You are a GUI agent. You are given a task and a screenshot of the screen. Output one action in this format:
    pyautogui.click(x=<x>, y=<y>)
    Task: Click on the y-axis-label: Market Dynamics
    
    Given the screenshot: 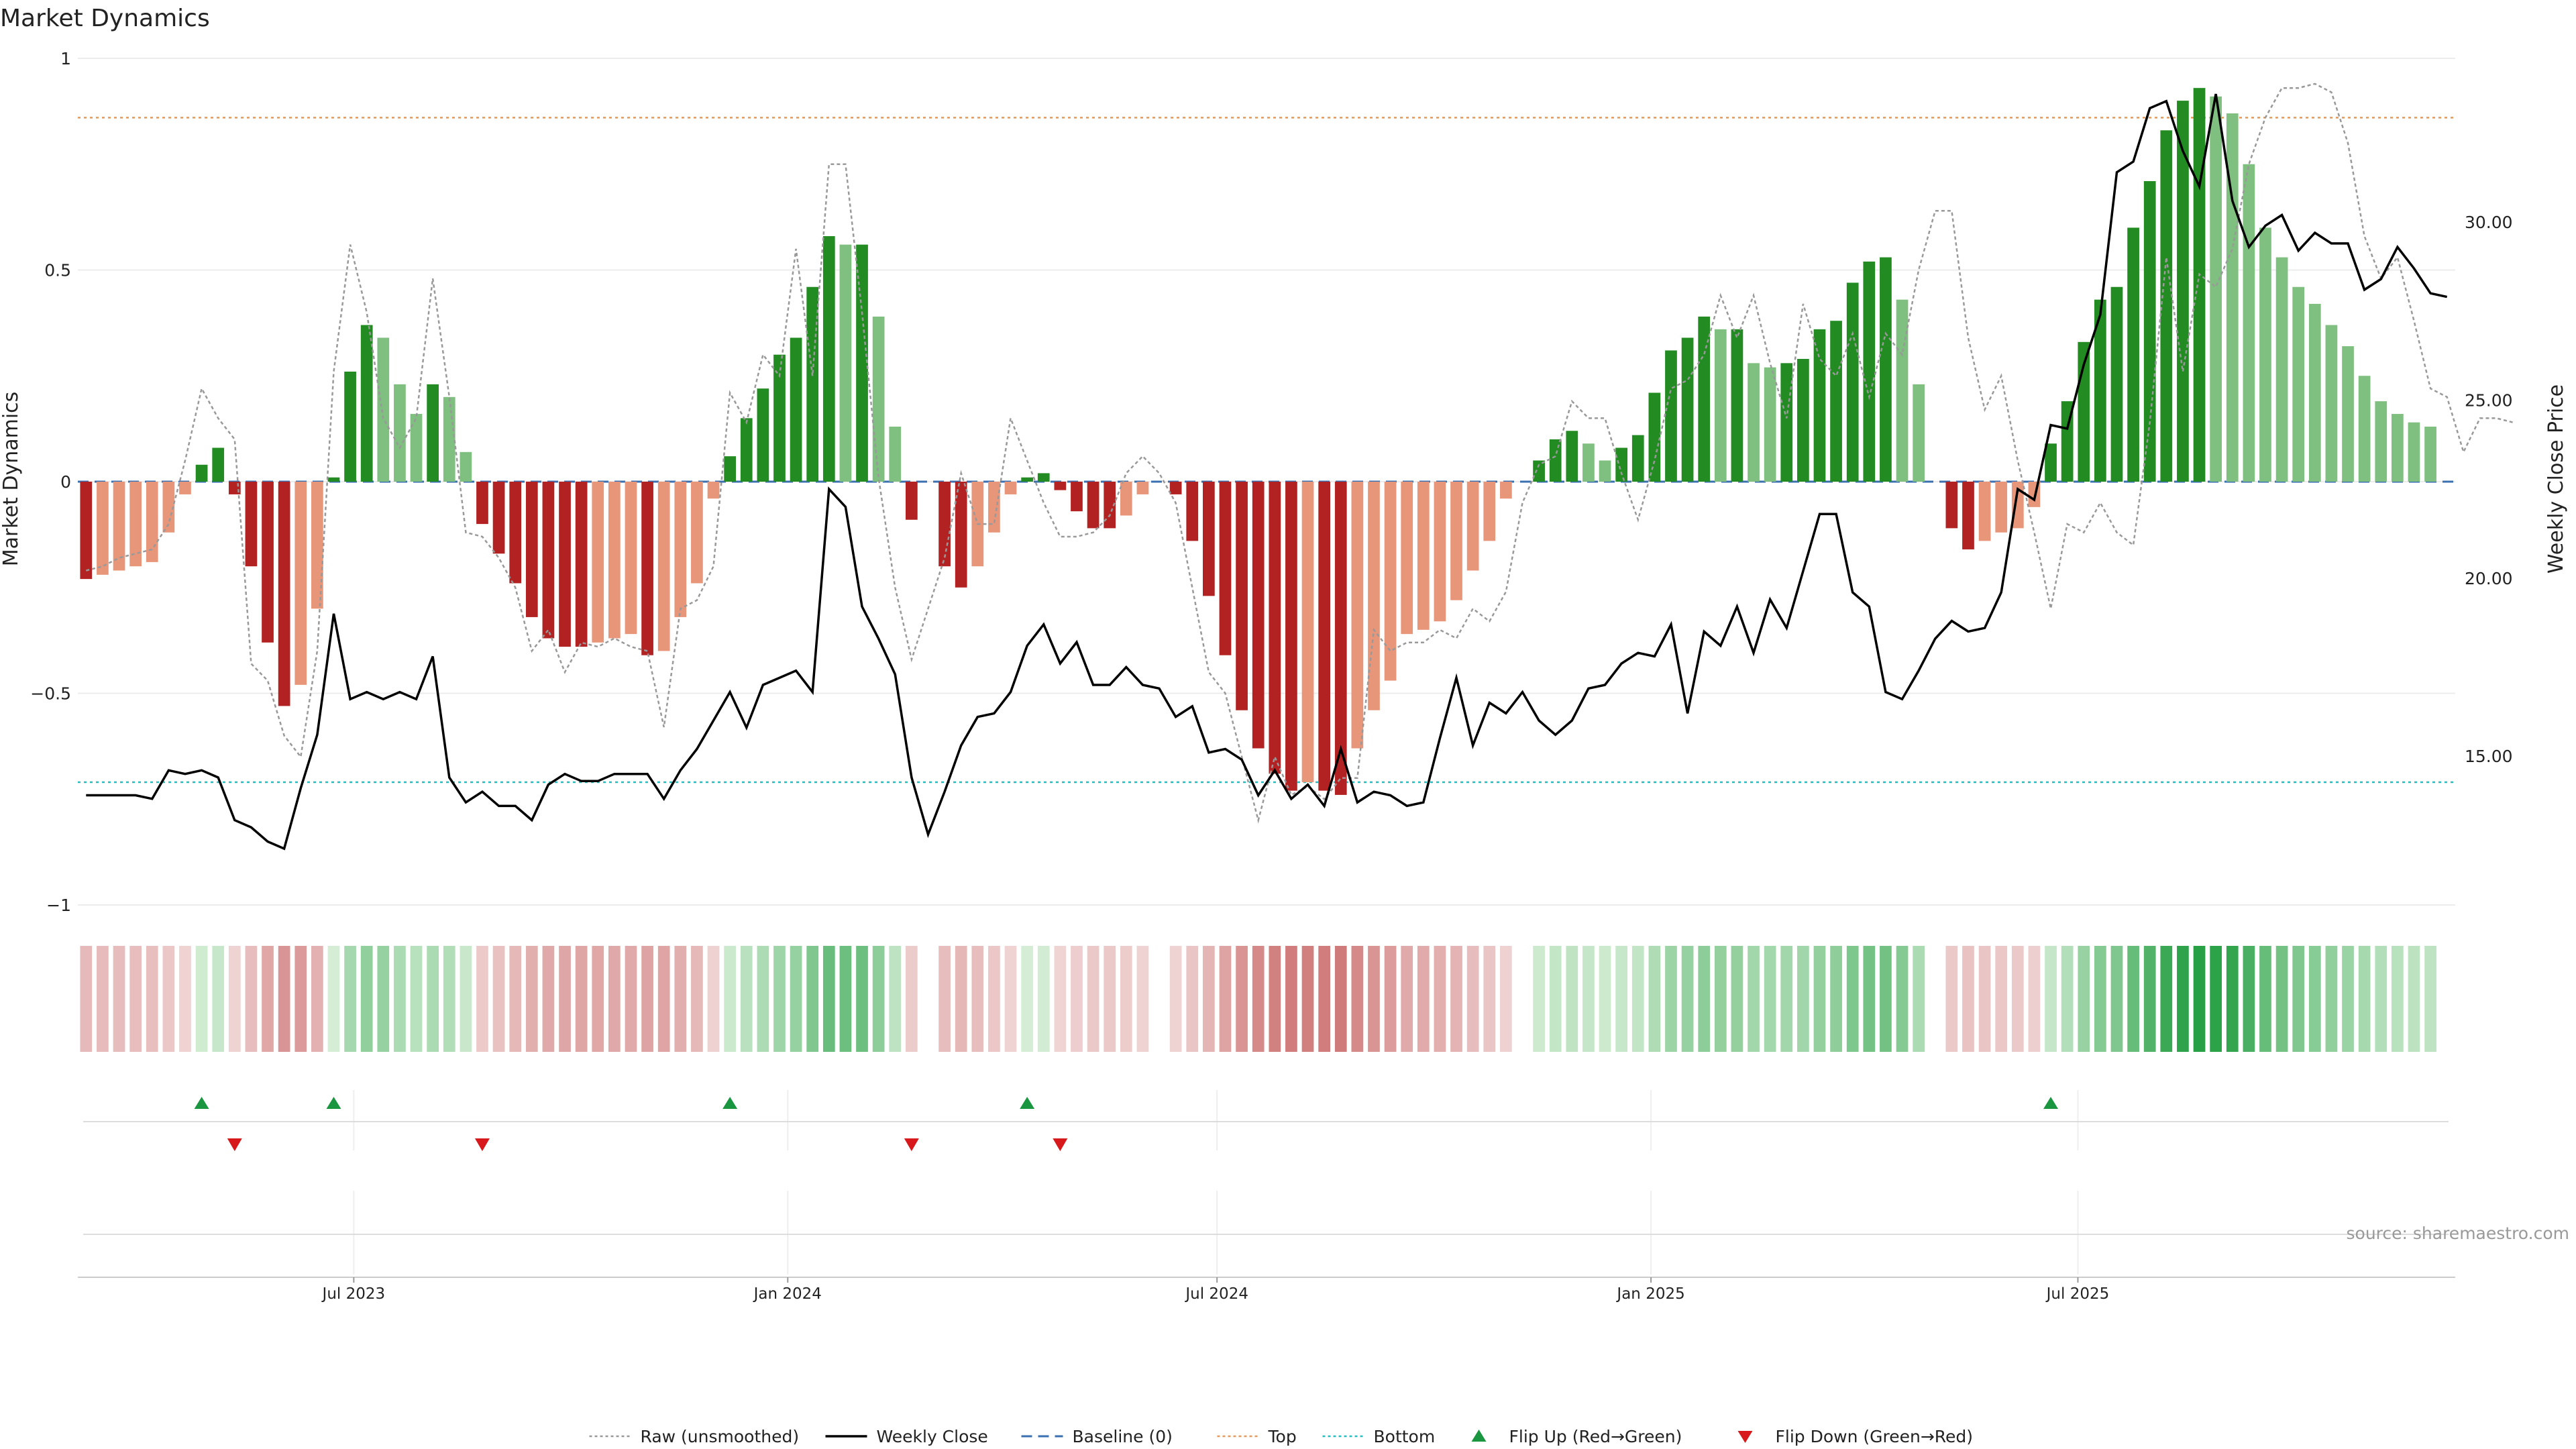 What is the action you would take?
    pyautogui.click(x=11, y=479)
    